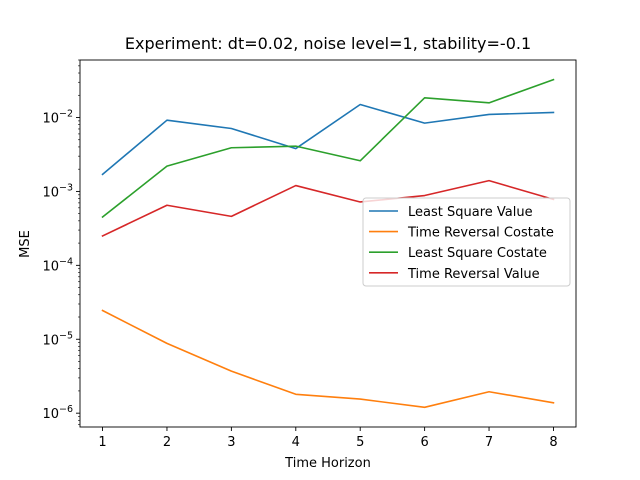 The width and height of the screenshot is (640, 480). What do you see at coordinates (231, 442) in the screenshot?
I see `x-tick-label: 3` at bounding box center [231, 442].